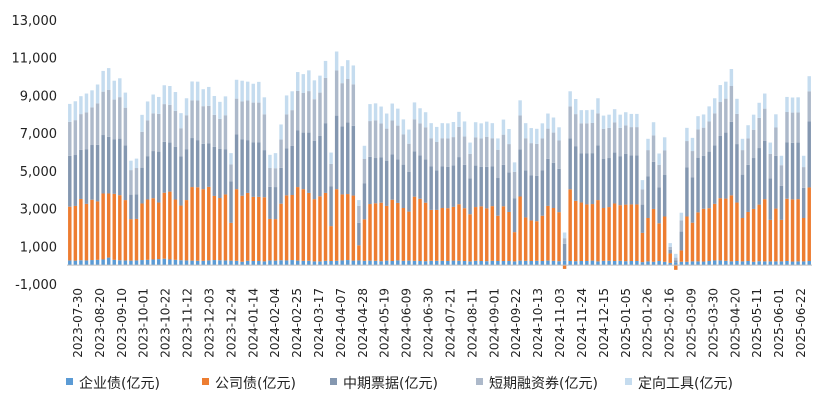 The width and height of the screenshot is (828, 413). Describe the element at coordinates (757, 323) in the screenshot. I see `x-tick-label: 2025-05-11` at that location.